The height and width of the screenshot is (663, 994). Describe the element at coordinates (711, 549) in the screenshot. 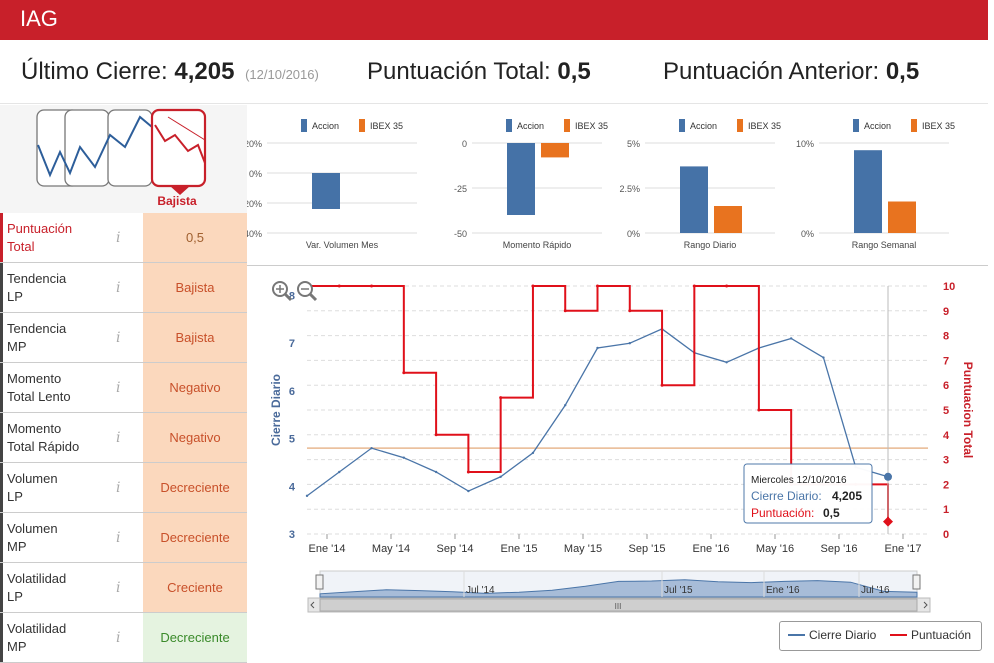

I see `x-tick-label: Ene '16` at that location.